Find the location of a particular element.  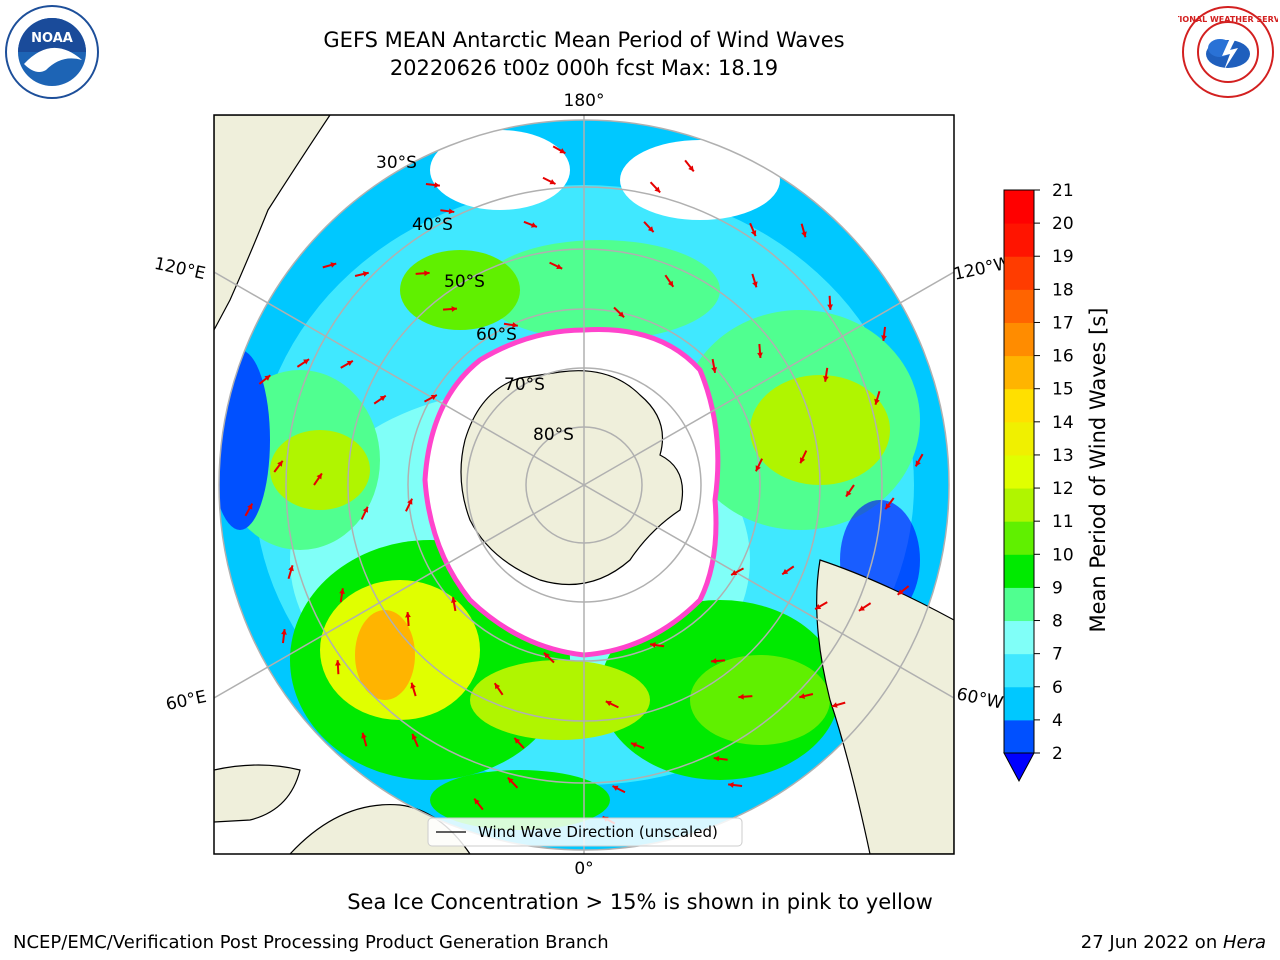

footer-machine: Hera is located at coordinates (1244, 942).